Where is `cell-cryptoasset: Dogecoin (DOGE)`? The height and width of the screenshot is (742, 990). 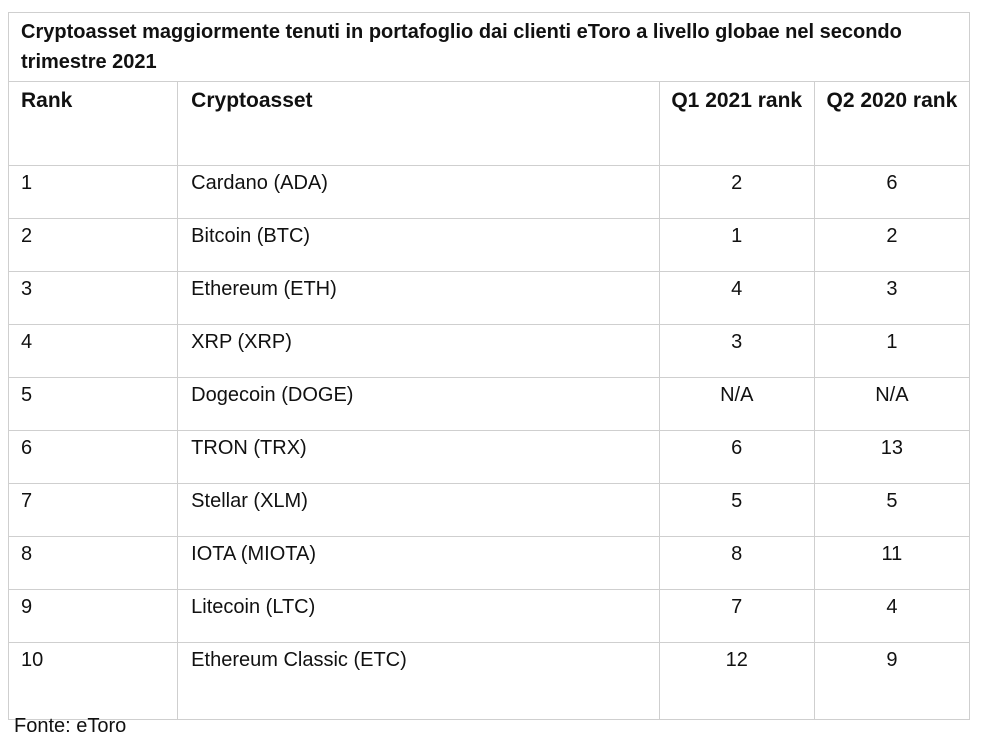
cell-cryptoasset: Dogecoin (DOGE) is located at coordinates (418, 404).